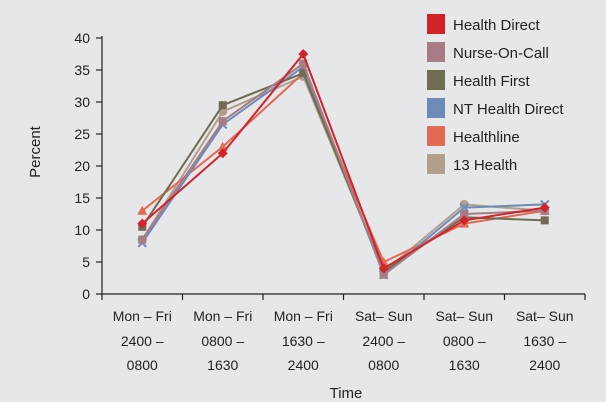  I want to click on legend-label: NT Health Direct, so click(508, 109).